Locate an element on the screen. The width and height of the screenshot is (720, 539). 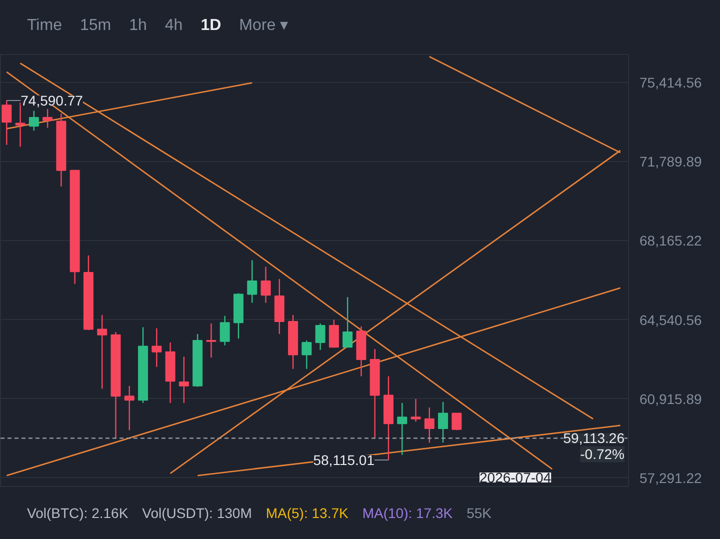
text: 1D is located at coordinates (211, 25).